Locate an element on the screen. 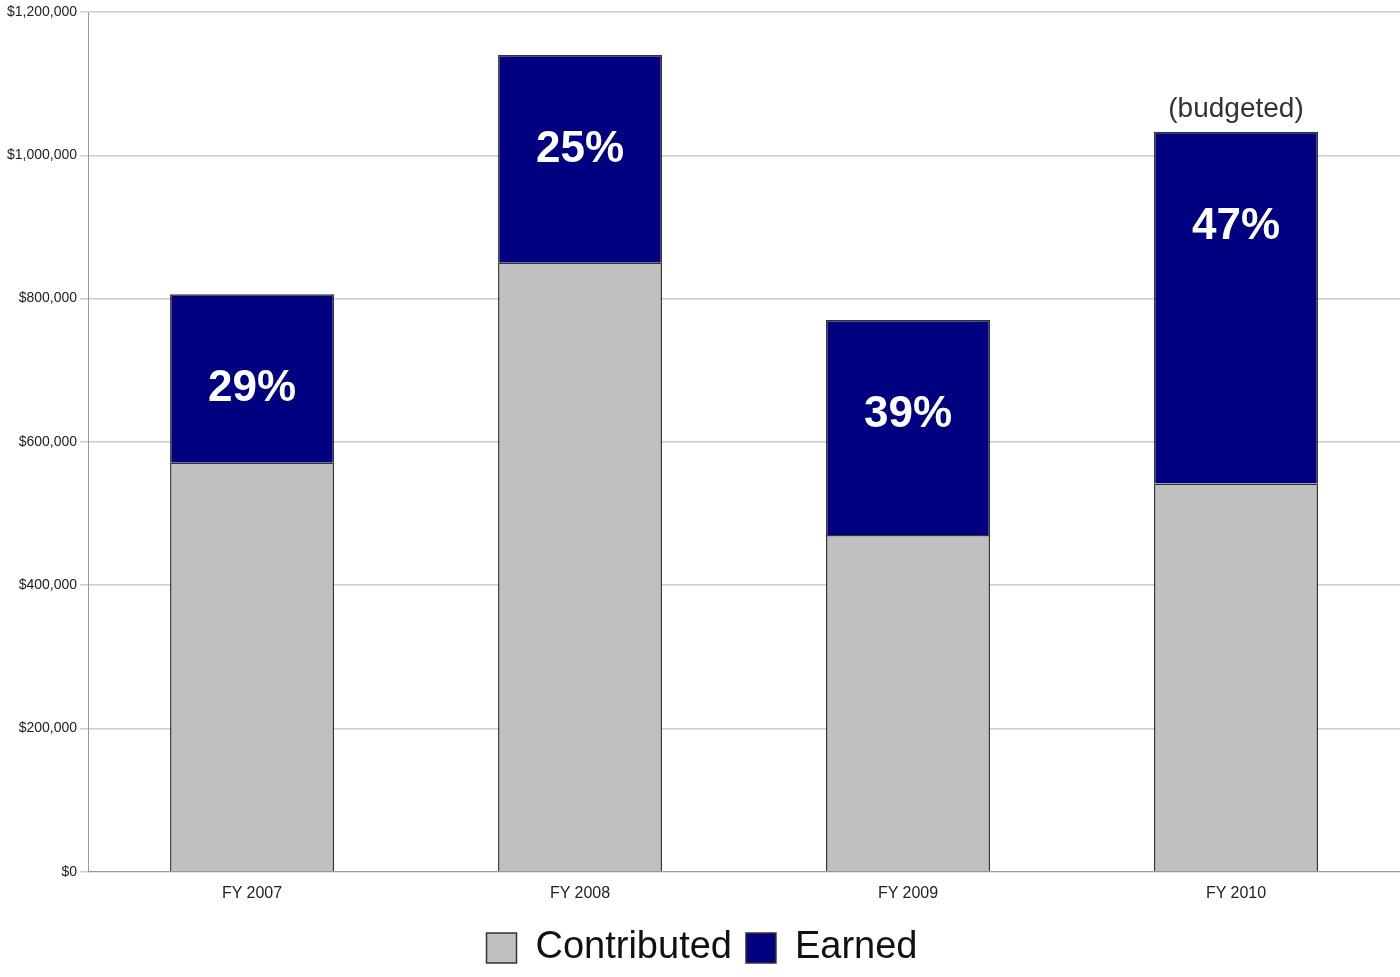 The image size is (1400, 977). annotation: 25% is located at coordinates (580, 147).